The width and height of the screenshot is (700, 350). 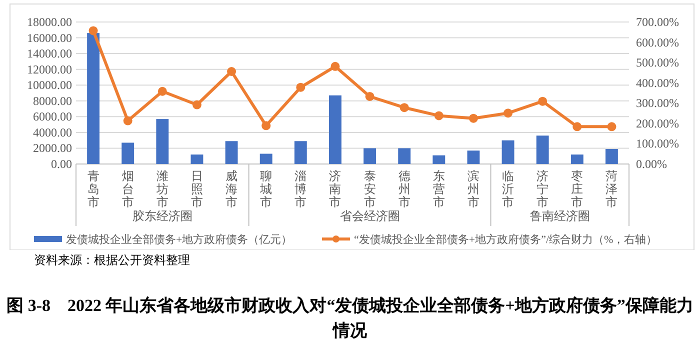 What do you see at coordinates (49, 85) in the screenshot?
I see `y-tick-label: 10000.00` at bounding box center [49, 85].